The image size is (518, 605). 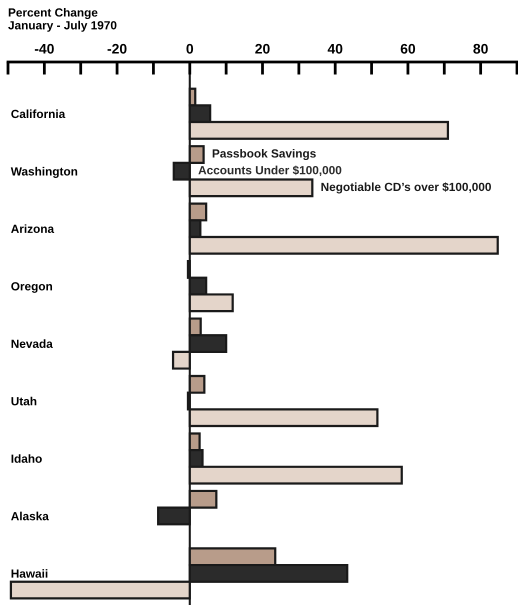 What do you see at coordinates (31, 287) in the screenshot?
I see `y-tick-label: Oregon` at bounding box center [31, 287].